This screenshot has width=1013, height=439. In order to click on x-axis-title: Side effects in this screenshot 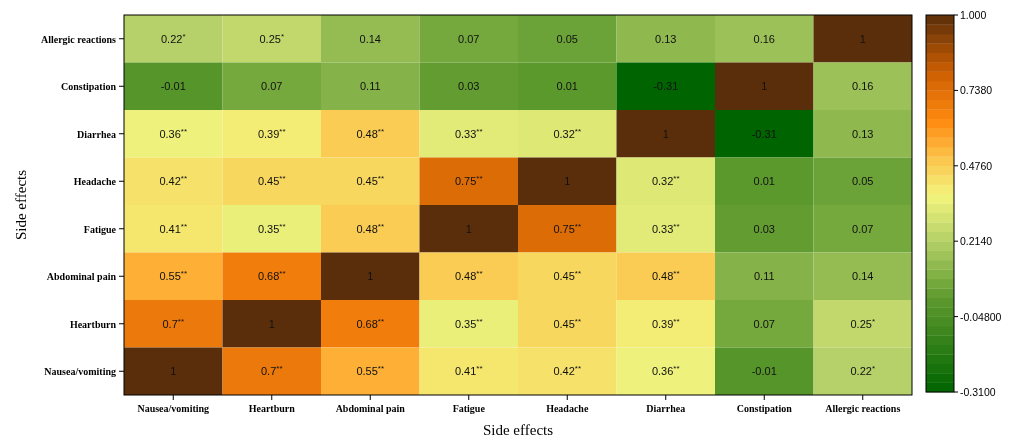, I will do `click(518, 430)`.